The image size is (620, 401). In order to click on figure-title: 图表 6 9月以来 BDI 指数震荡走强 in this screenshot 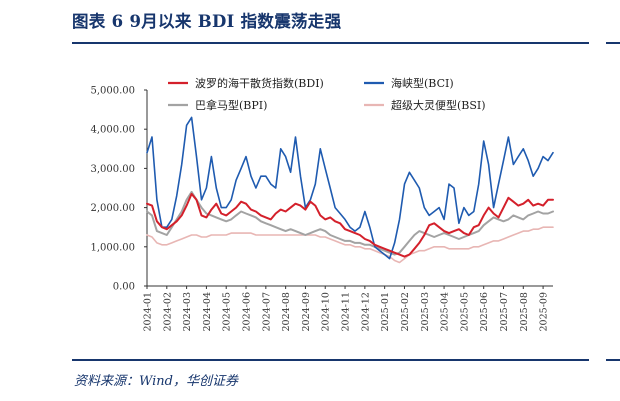, I will do `click(207, 21)`.